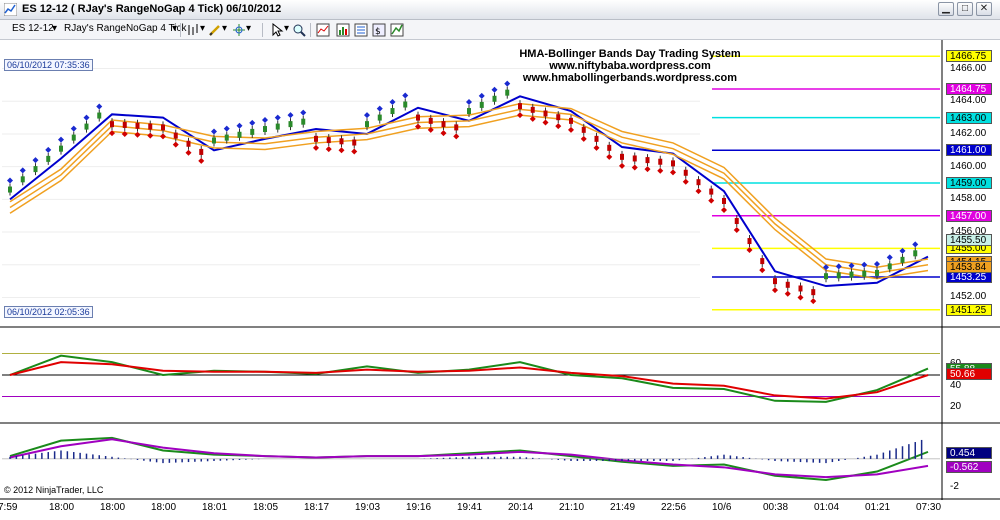 The height and width of the screenshot is (520, 1000). I want to click on bar-type-icon, so click(193, 30).